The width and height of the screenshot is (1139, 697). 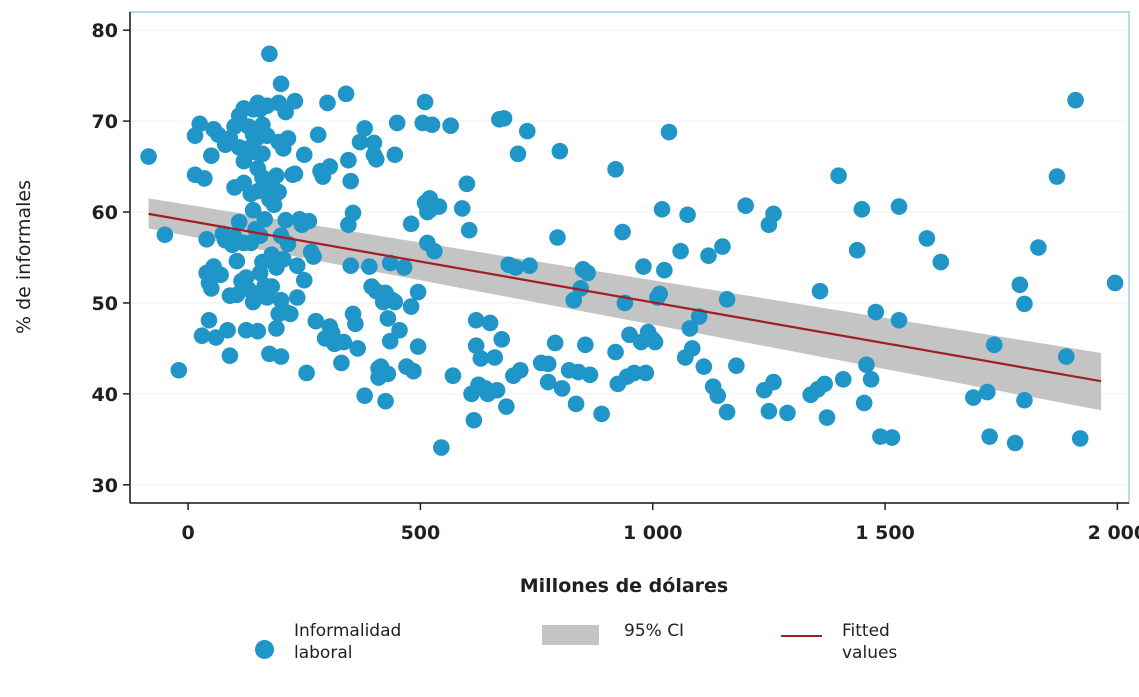 What do you see at coordinates (654, 631) in the screenshot?
I see `legend-label-ci: 95% CI` at bounding box center [654, 631].